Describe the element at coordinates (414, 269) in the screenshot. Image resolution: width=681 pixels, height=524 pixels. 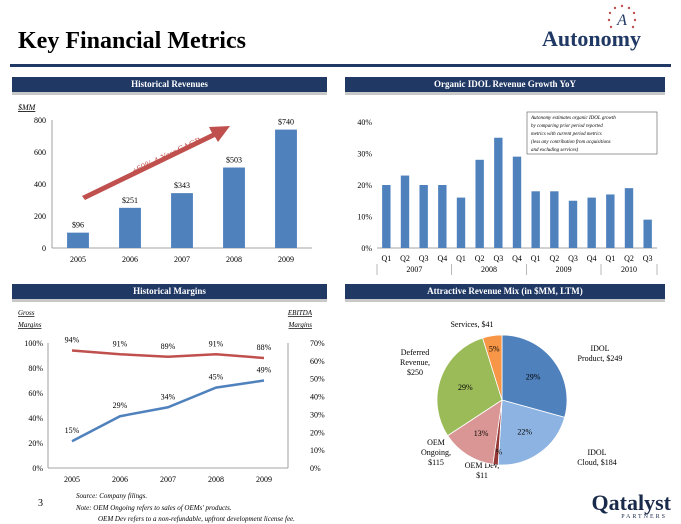
I see `year-group-label: 2007` at that location.